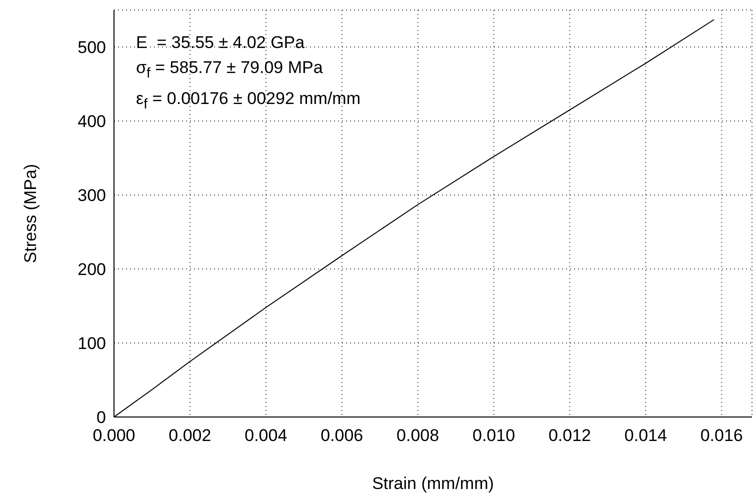 The image size is (755, 501). What do you see at coordinates (92, 270) in the screenshot?
I see `y-tick-label: 200` at bounding box center [92, 270].